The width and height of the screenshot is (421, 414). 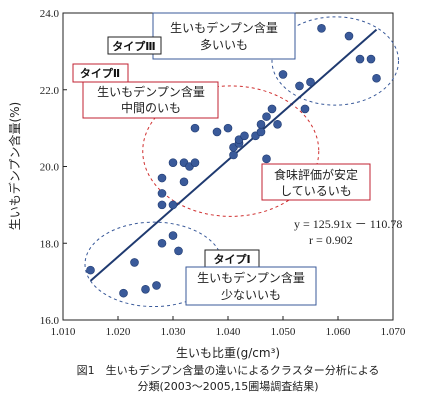 What do you see at coordinates (283, 332) in the screenshot?
I see `x-tick-label: 1.050` at bounding box center [283, 332].